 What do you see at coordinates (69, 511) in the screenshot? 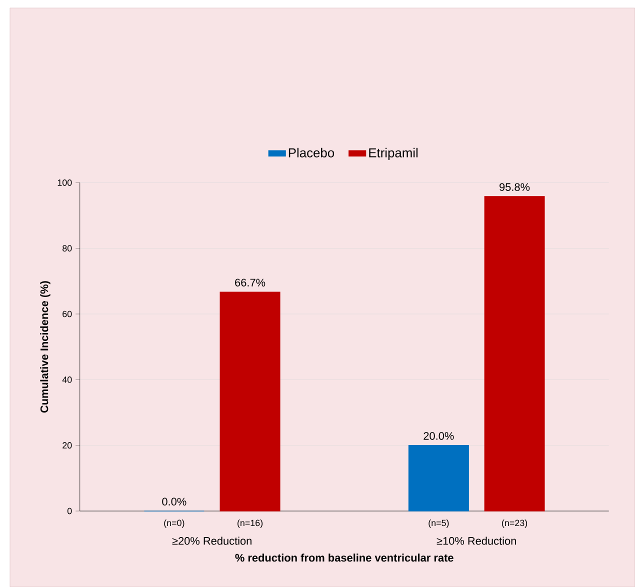
I see `y-tick-label: 0` at bounding box center [69, 511].